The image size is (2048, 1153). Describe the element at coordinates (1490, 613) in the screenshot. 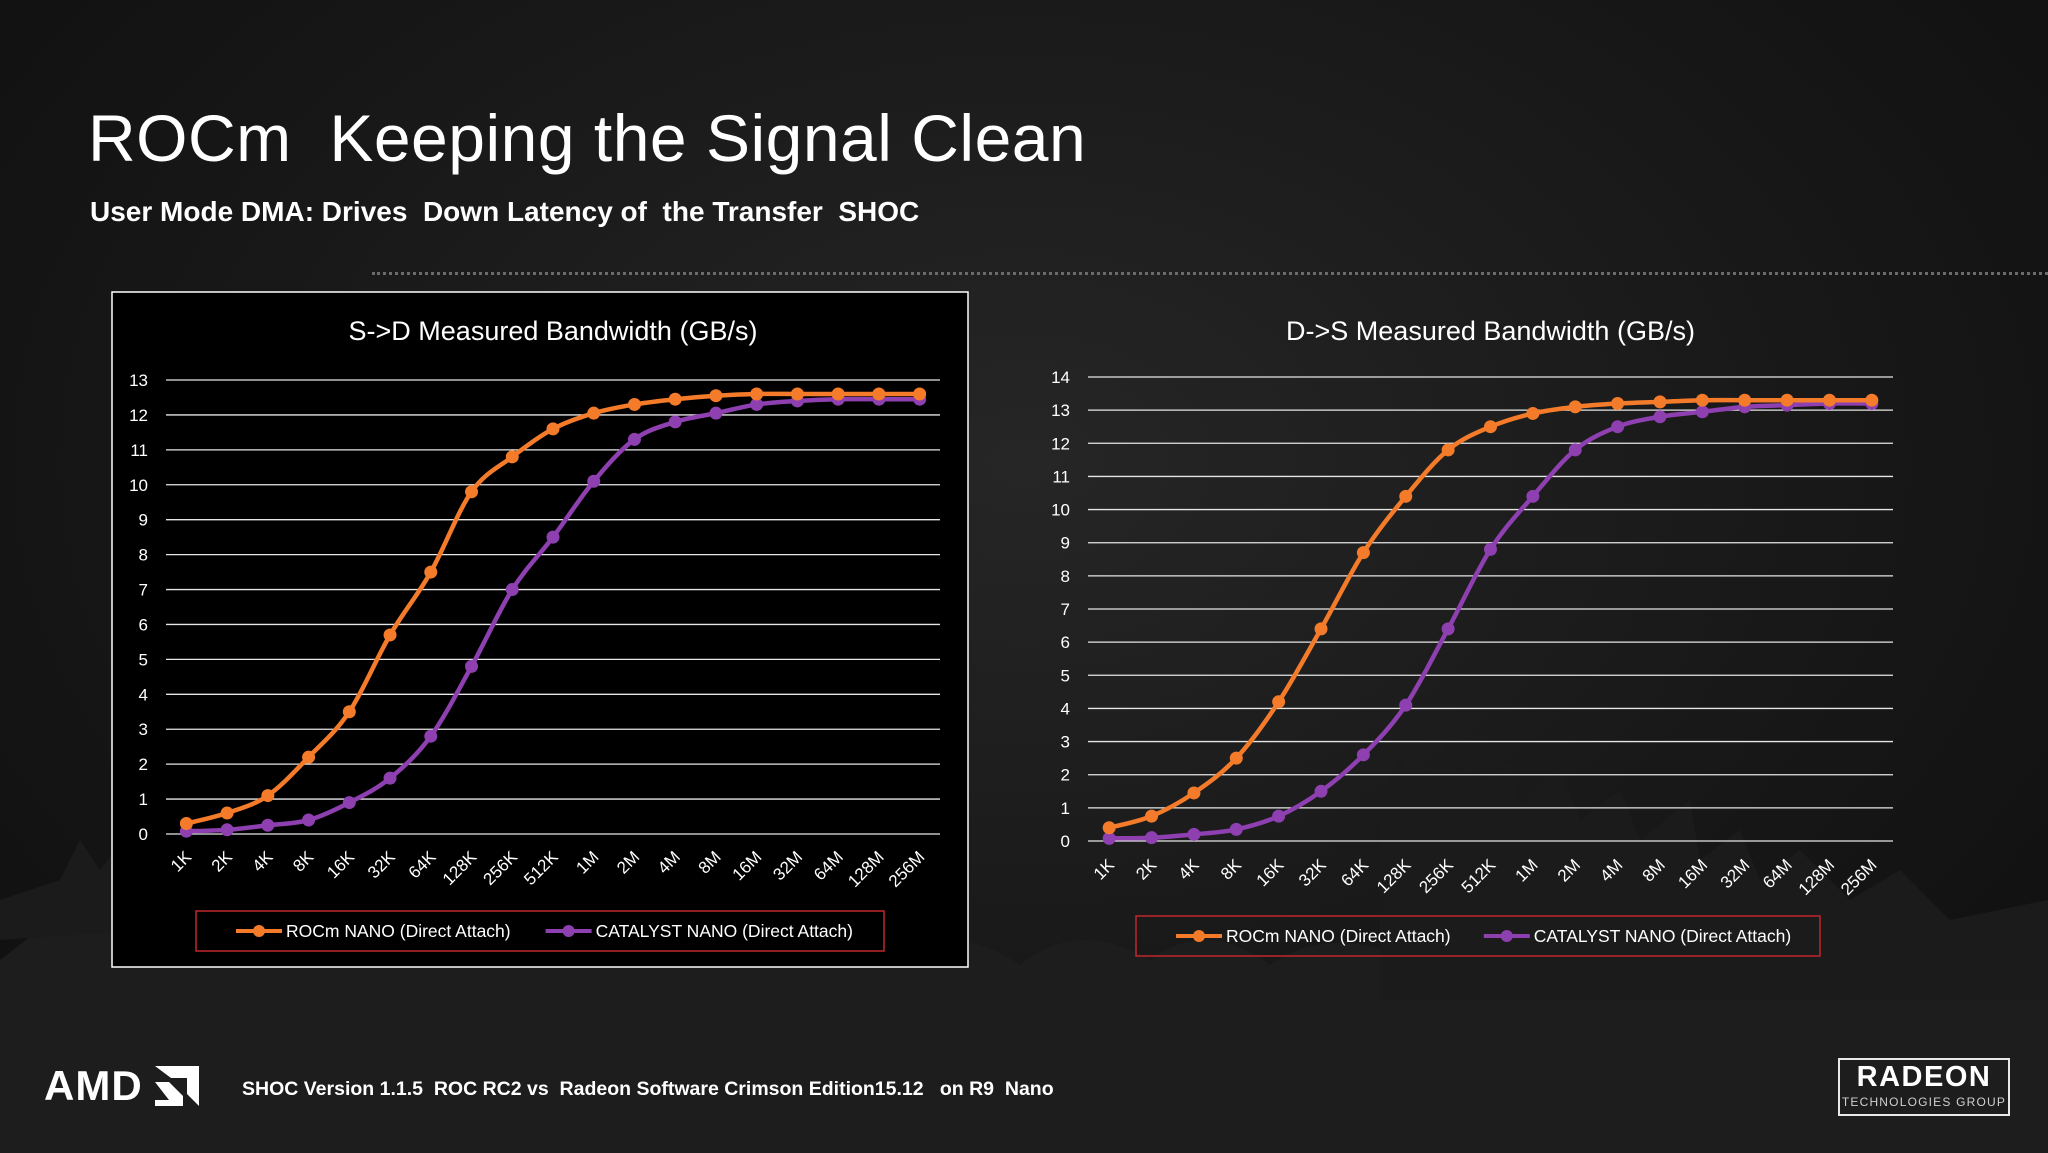

I see `series-line-rocm` at that location.